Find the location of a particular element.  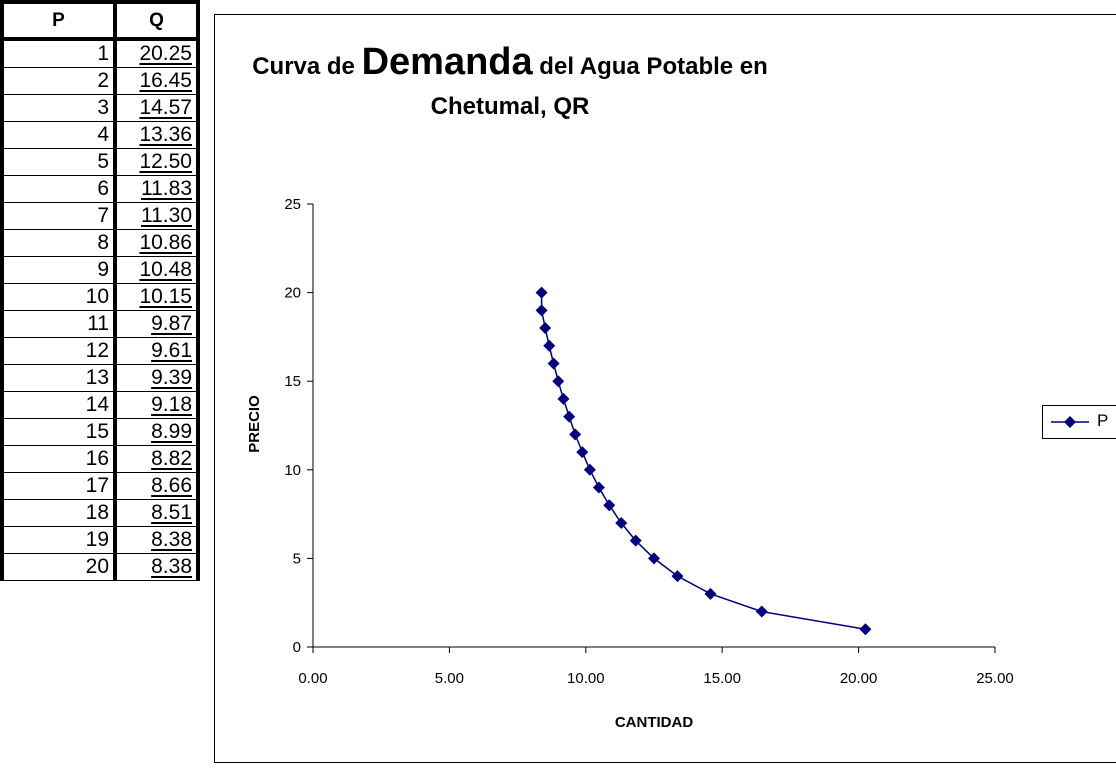

table-row: 14 9.18 is located at coordinates (100, 405).